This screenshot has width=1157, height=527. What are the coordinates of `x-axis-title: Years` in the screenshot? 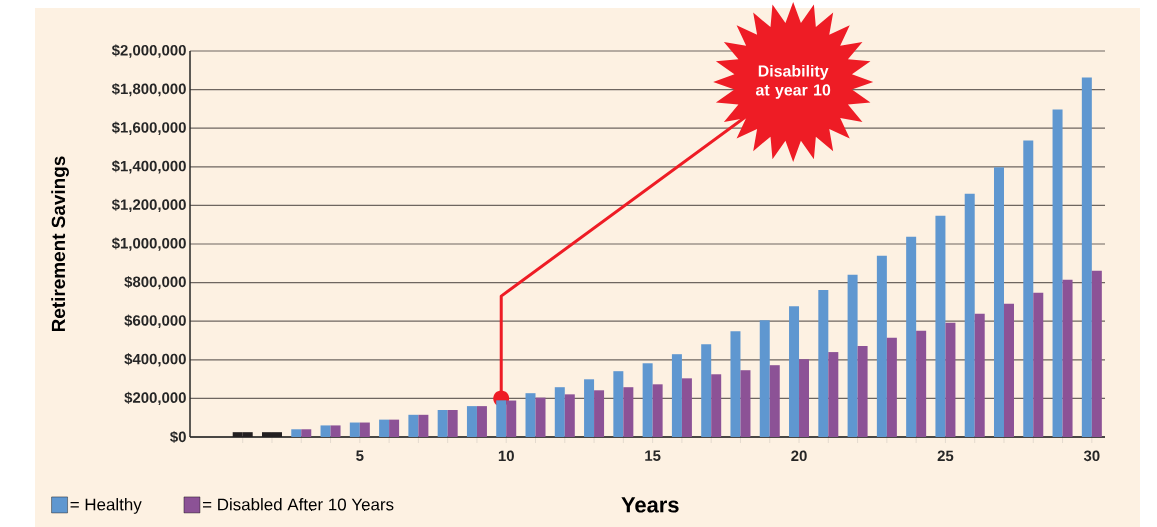 It's located at (650, 505).